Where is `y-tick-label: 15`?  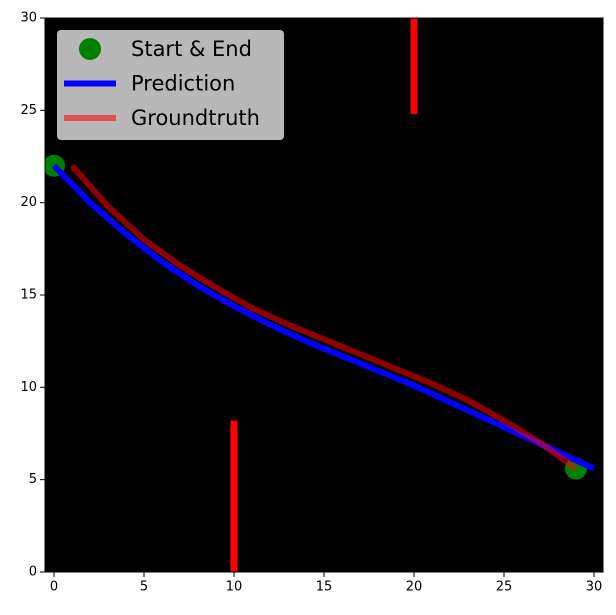
y-tick-label: 15 is located at coordinates (28, 295).